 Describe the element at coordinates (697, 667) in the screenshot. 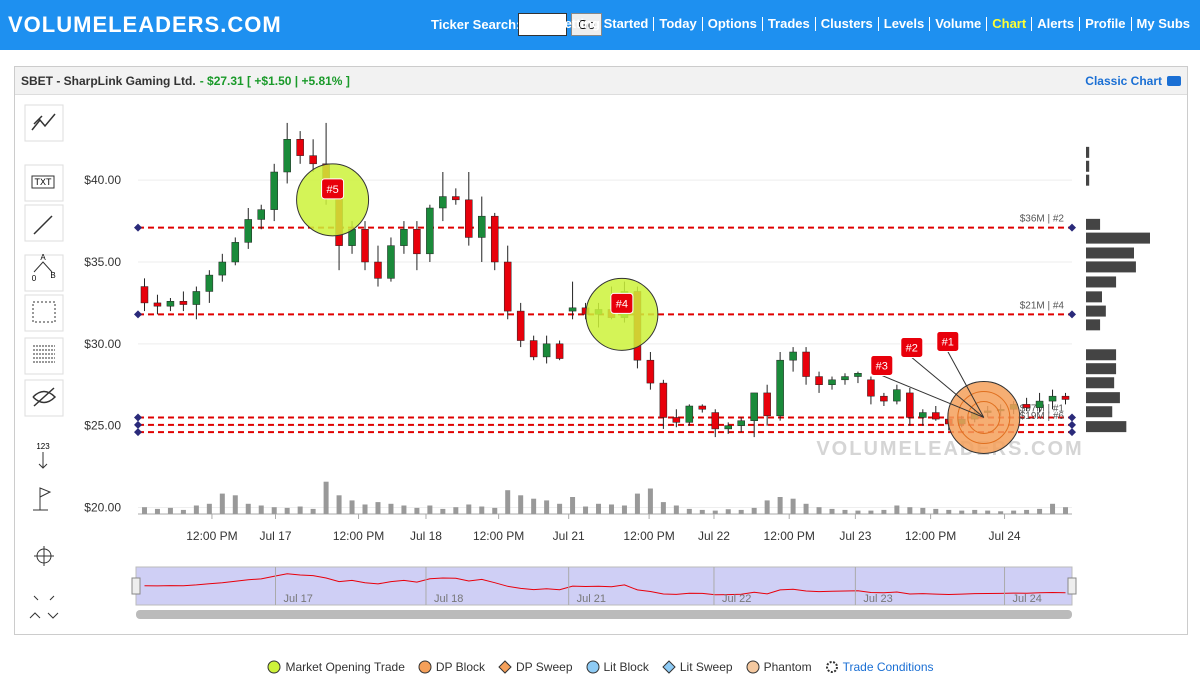

I see `legend-item: Lit Sweep` at that location.